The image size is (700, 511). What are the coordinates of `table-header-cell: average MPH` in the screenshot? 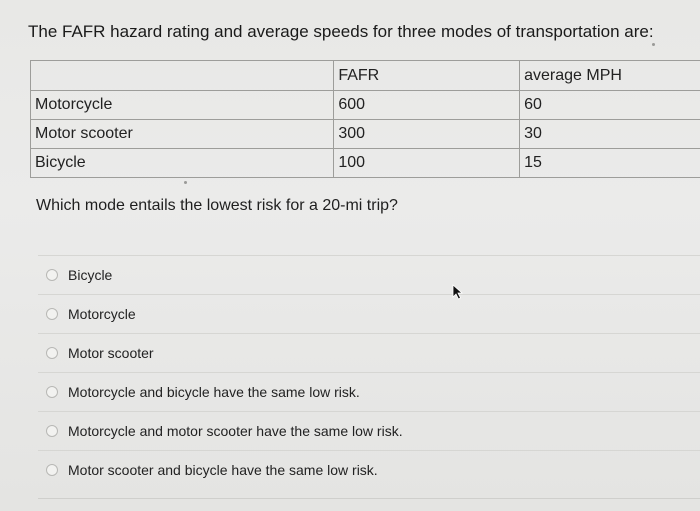 It's located at (609, 75).